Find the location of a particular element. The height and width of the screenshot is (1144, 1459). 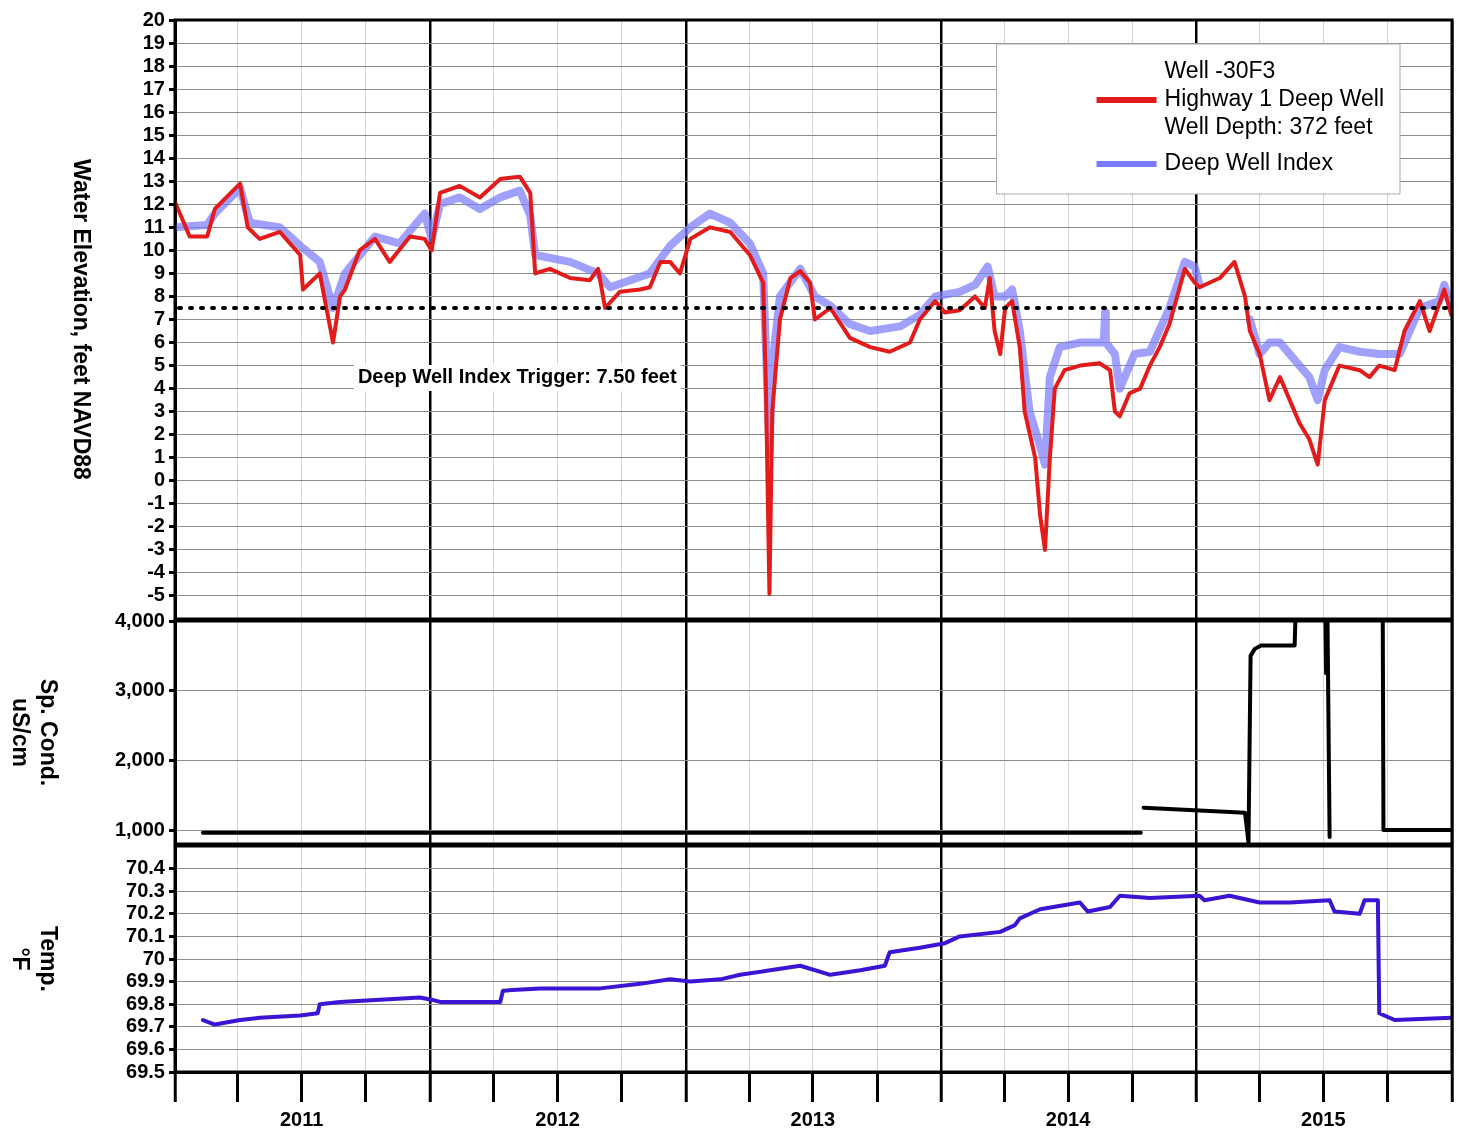

y-tick-label: 7 is located at coordinates (159, 318).